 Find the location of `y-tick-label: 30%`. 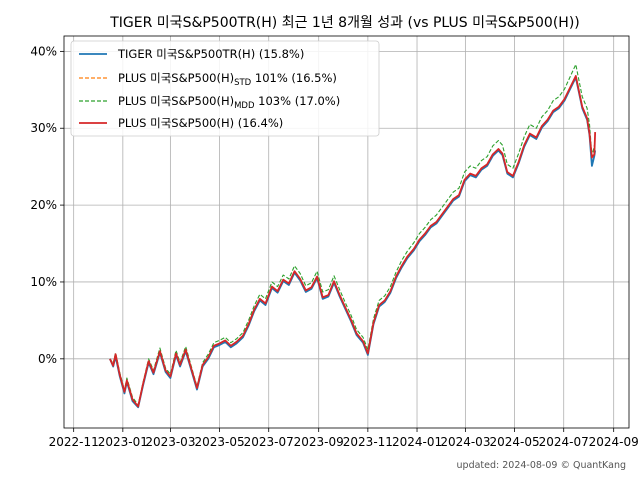

y-tick-label: 30% is located at coordinates (43, 128).